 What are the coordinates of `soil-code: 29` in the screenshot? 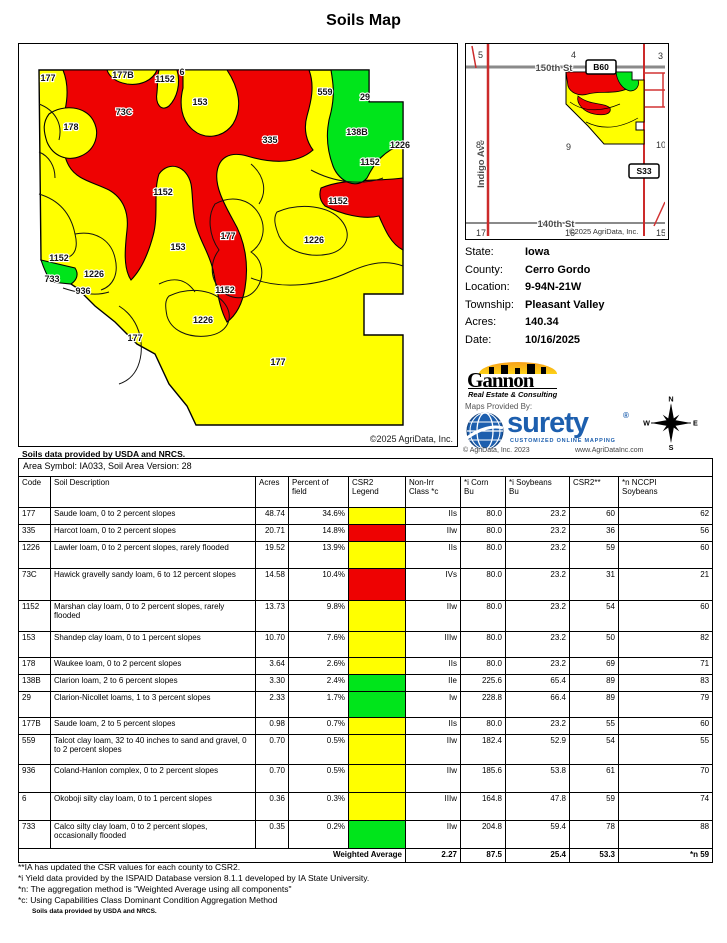 It's located at (34, 704).